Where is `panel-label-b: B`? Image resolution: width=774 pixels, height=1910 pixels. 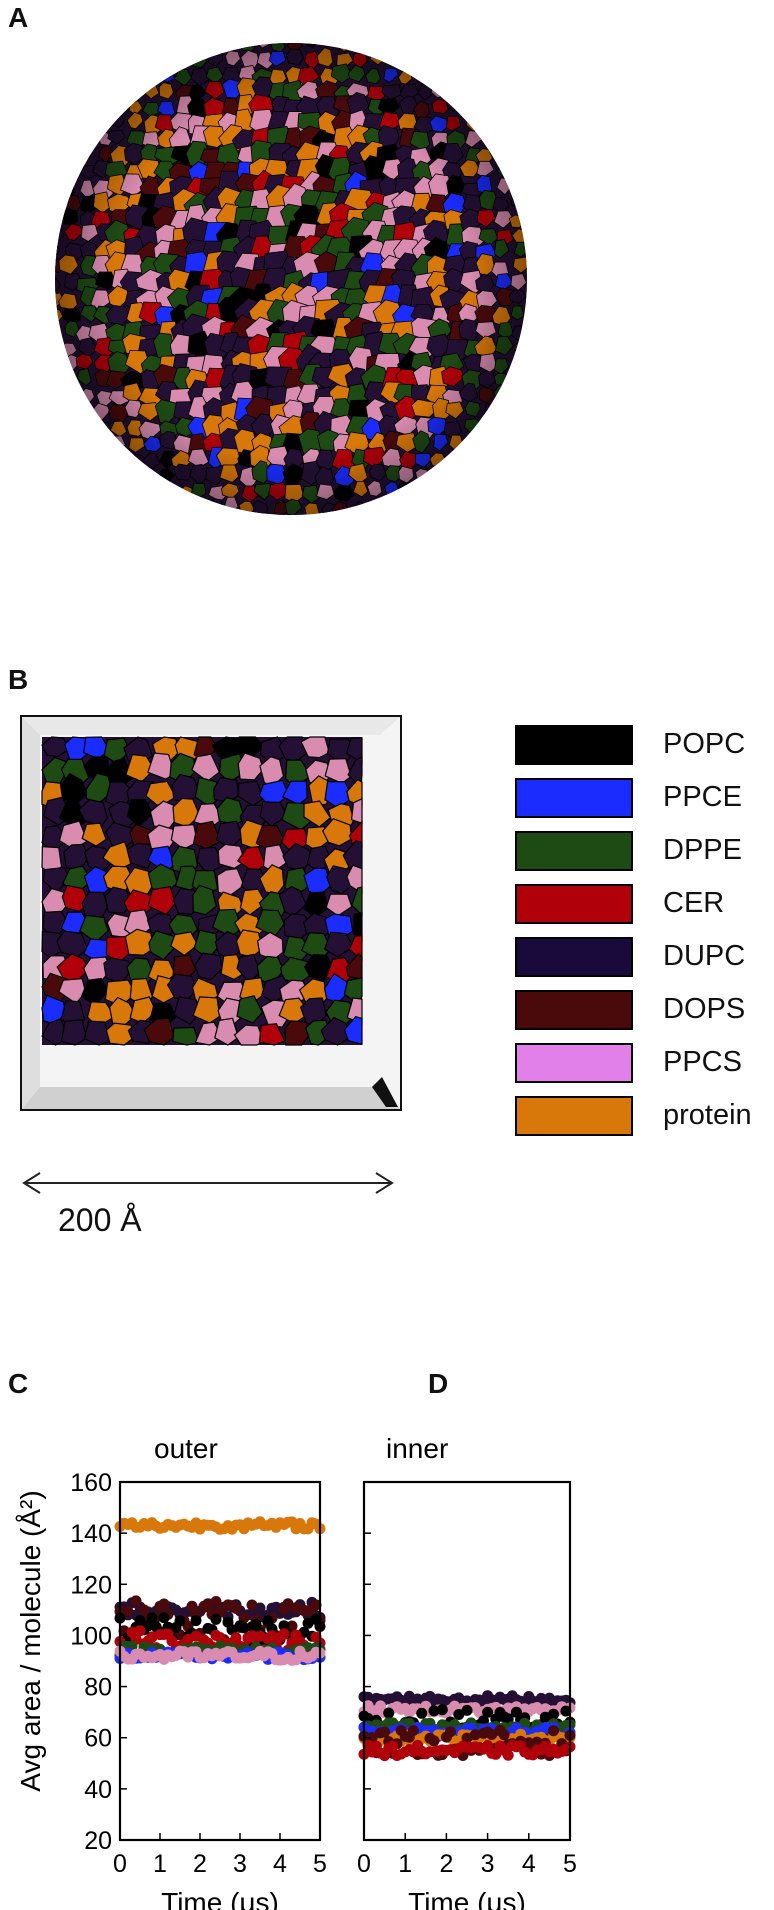 panel-label-b: B is located at coordinates (18, 679).